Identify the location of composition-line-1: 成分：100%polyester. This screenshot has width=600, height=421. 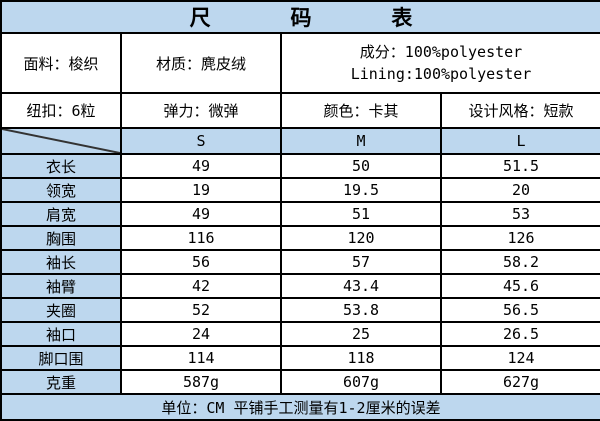
(441, 51).